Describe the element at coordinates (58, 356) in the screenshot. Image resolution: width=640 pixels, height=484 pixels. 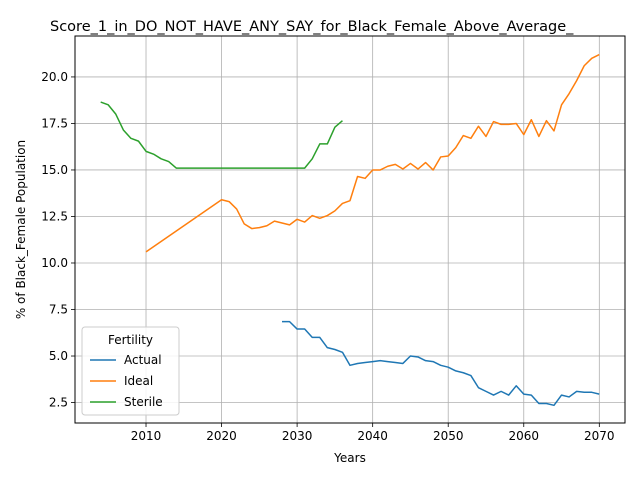
I see `y-tick-label: 5.0` at that location.